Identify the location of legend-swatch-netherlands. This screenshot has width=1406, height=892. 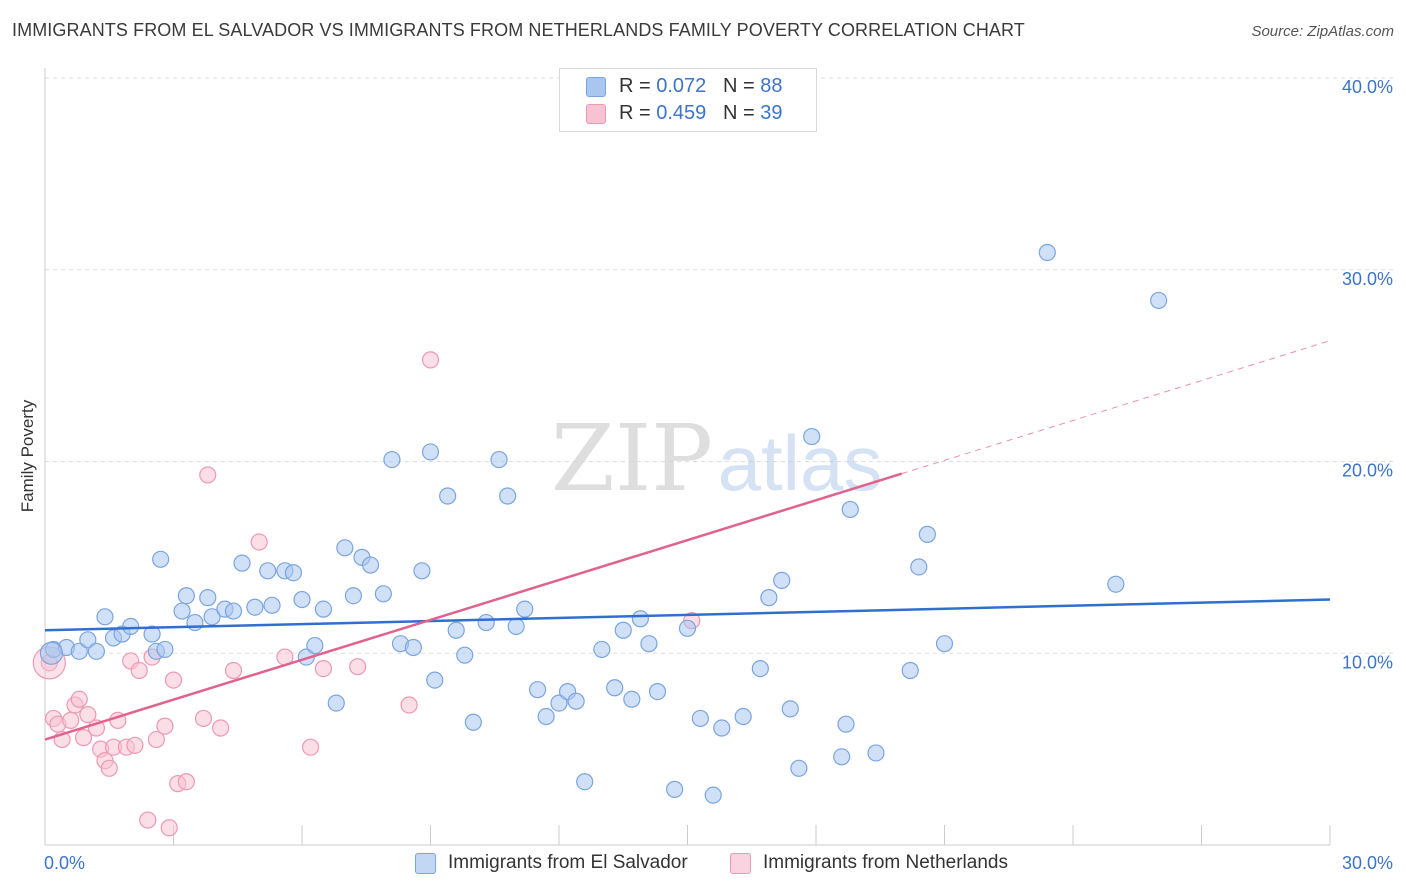
(596, 114).